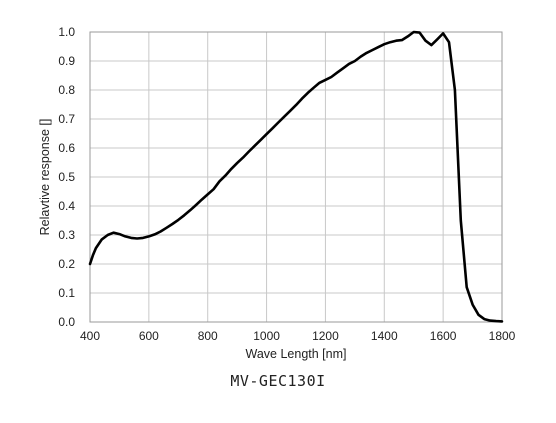  I want to click on x-tick-label: 1200, so click(325, 336).